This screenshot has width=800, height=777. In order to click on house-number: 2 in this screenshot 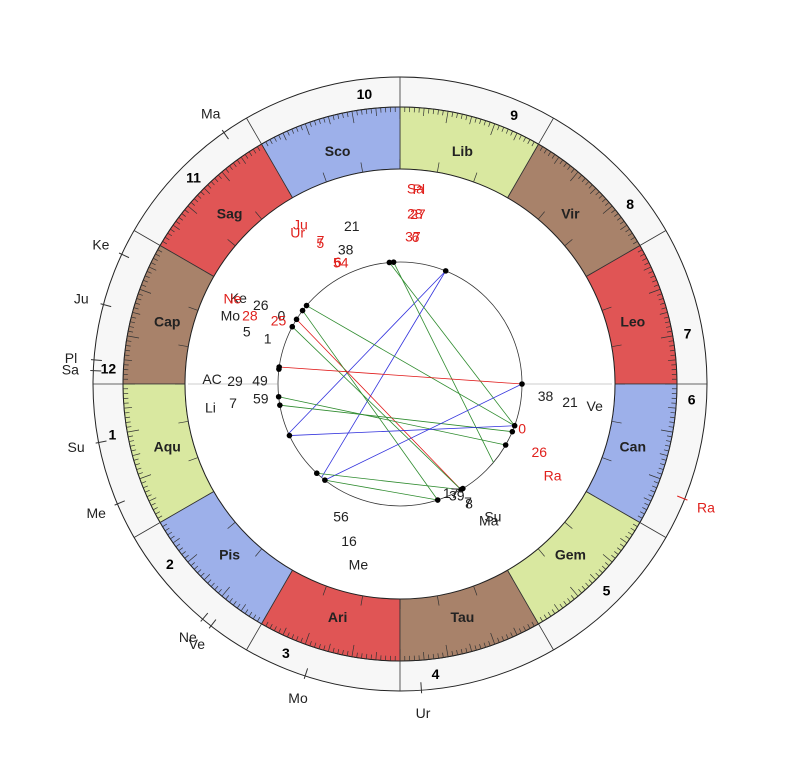, I will do `click(170, 564)`.